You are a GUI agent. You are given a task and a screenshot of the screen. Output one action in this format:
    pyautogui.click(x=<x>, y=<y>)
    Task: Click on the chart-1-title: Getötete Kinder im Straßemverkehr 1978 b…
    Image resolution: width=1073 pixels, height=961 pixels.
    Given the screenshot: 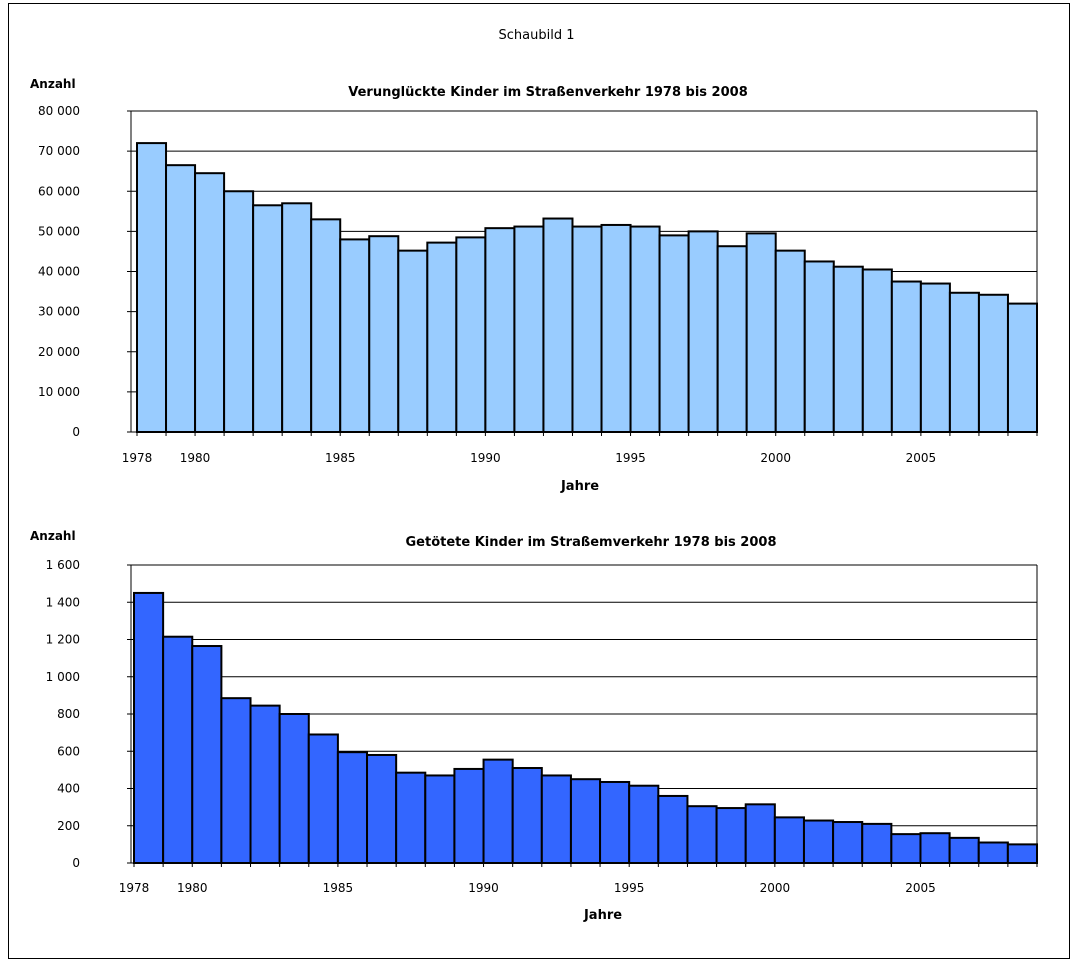 What is the action you would take?
    pyautogui.click(x=591, y=542)
    